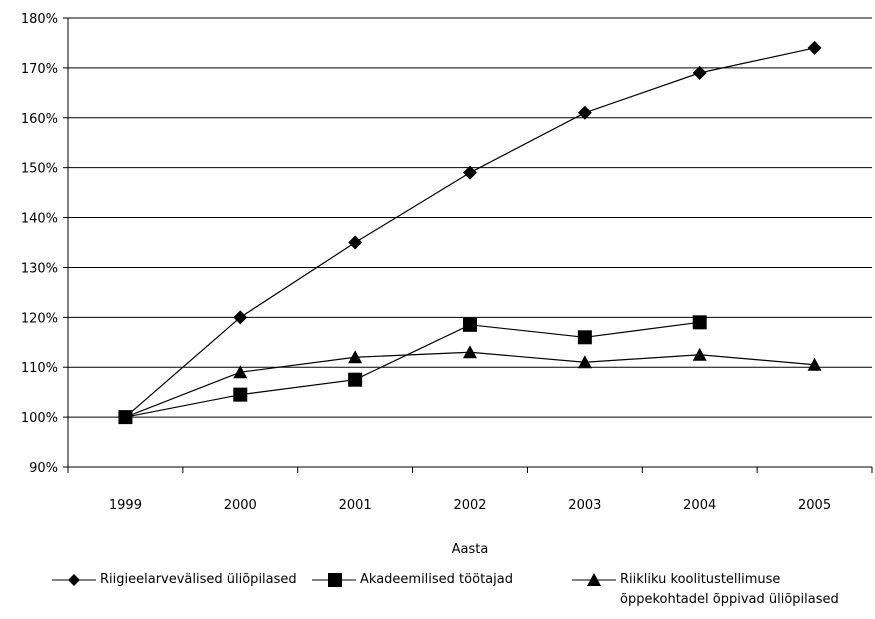 Image resolution: width=875 pixels, height=619 pixels. I want to click on y-tick-label: 90%, so click(43, 468).